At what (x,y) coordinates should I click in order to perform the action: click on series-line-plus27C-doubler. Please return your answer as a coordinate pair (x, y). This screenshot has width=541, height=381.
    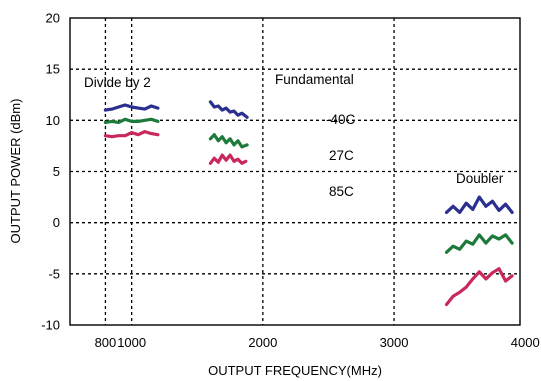
    Looking at the image, I should click on (479, 243).